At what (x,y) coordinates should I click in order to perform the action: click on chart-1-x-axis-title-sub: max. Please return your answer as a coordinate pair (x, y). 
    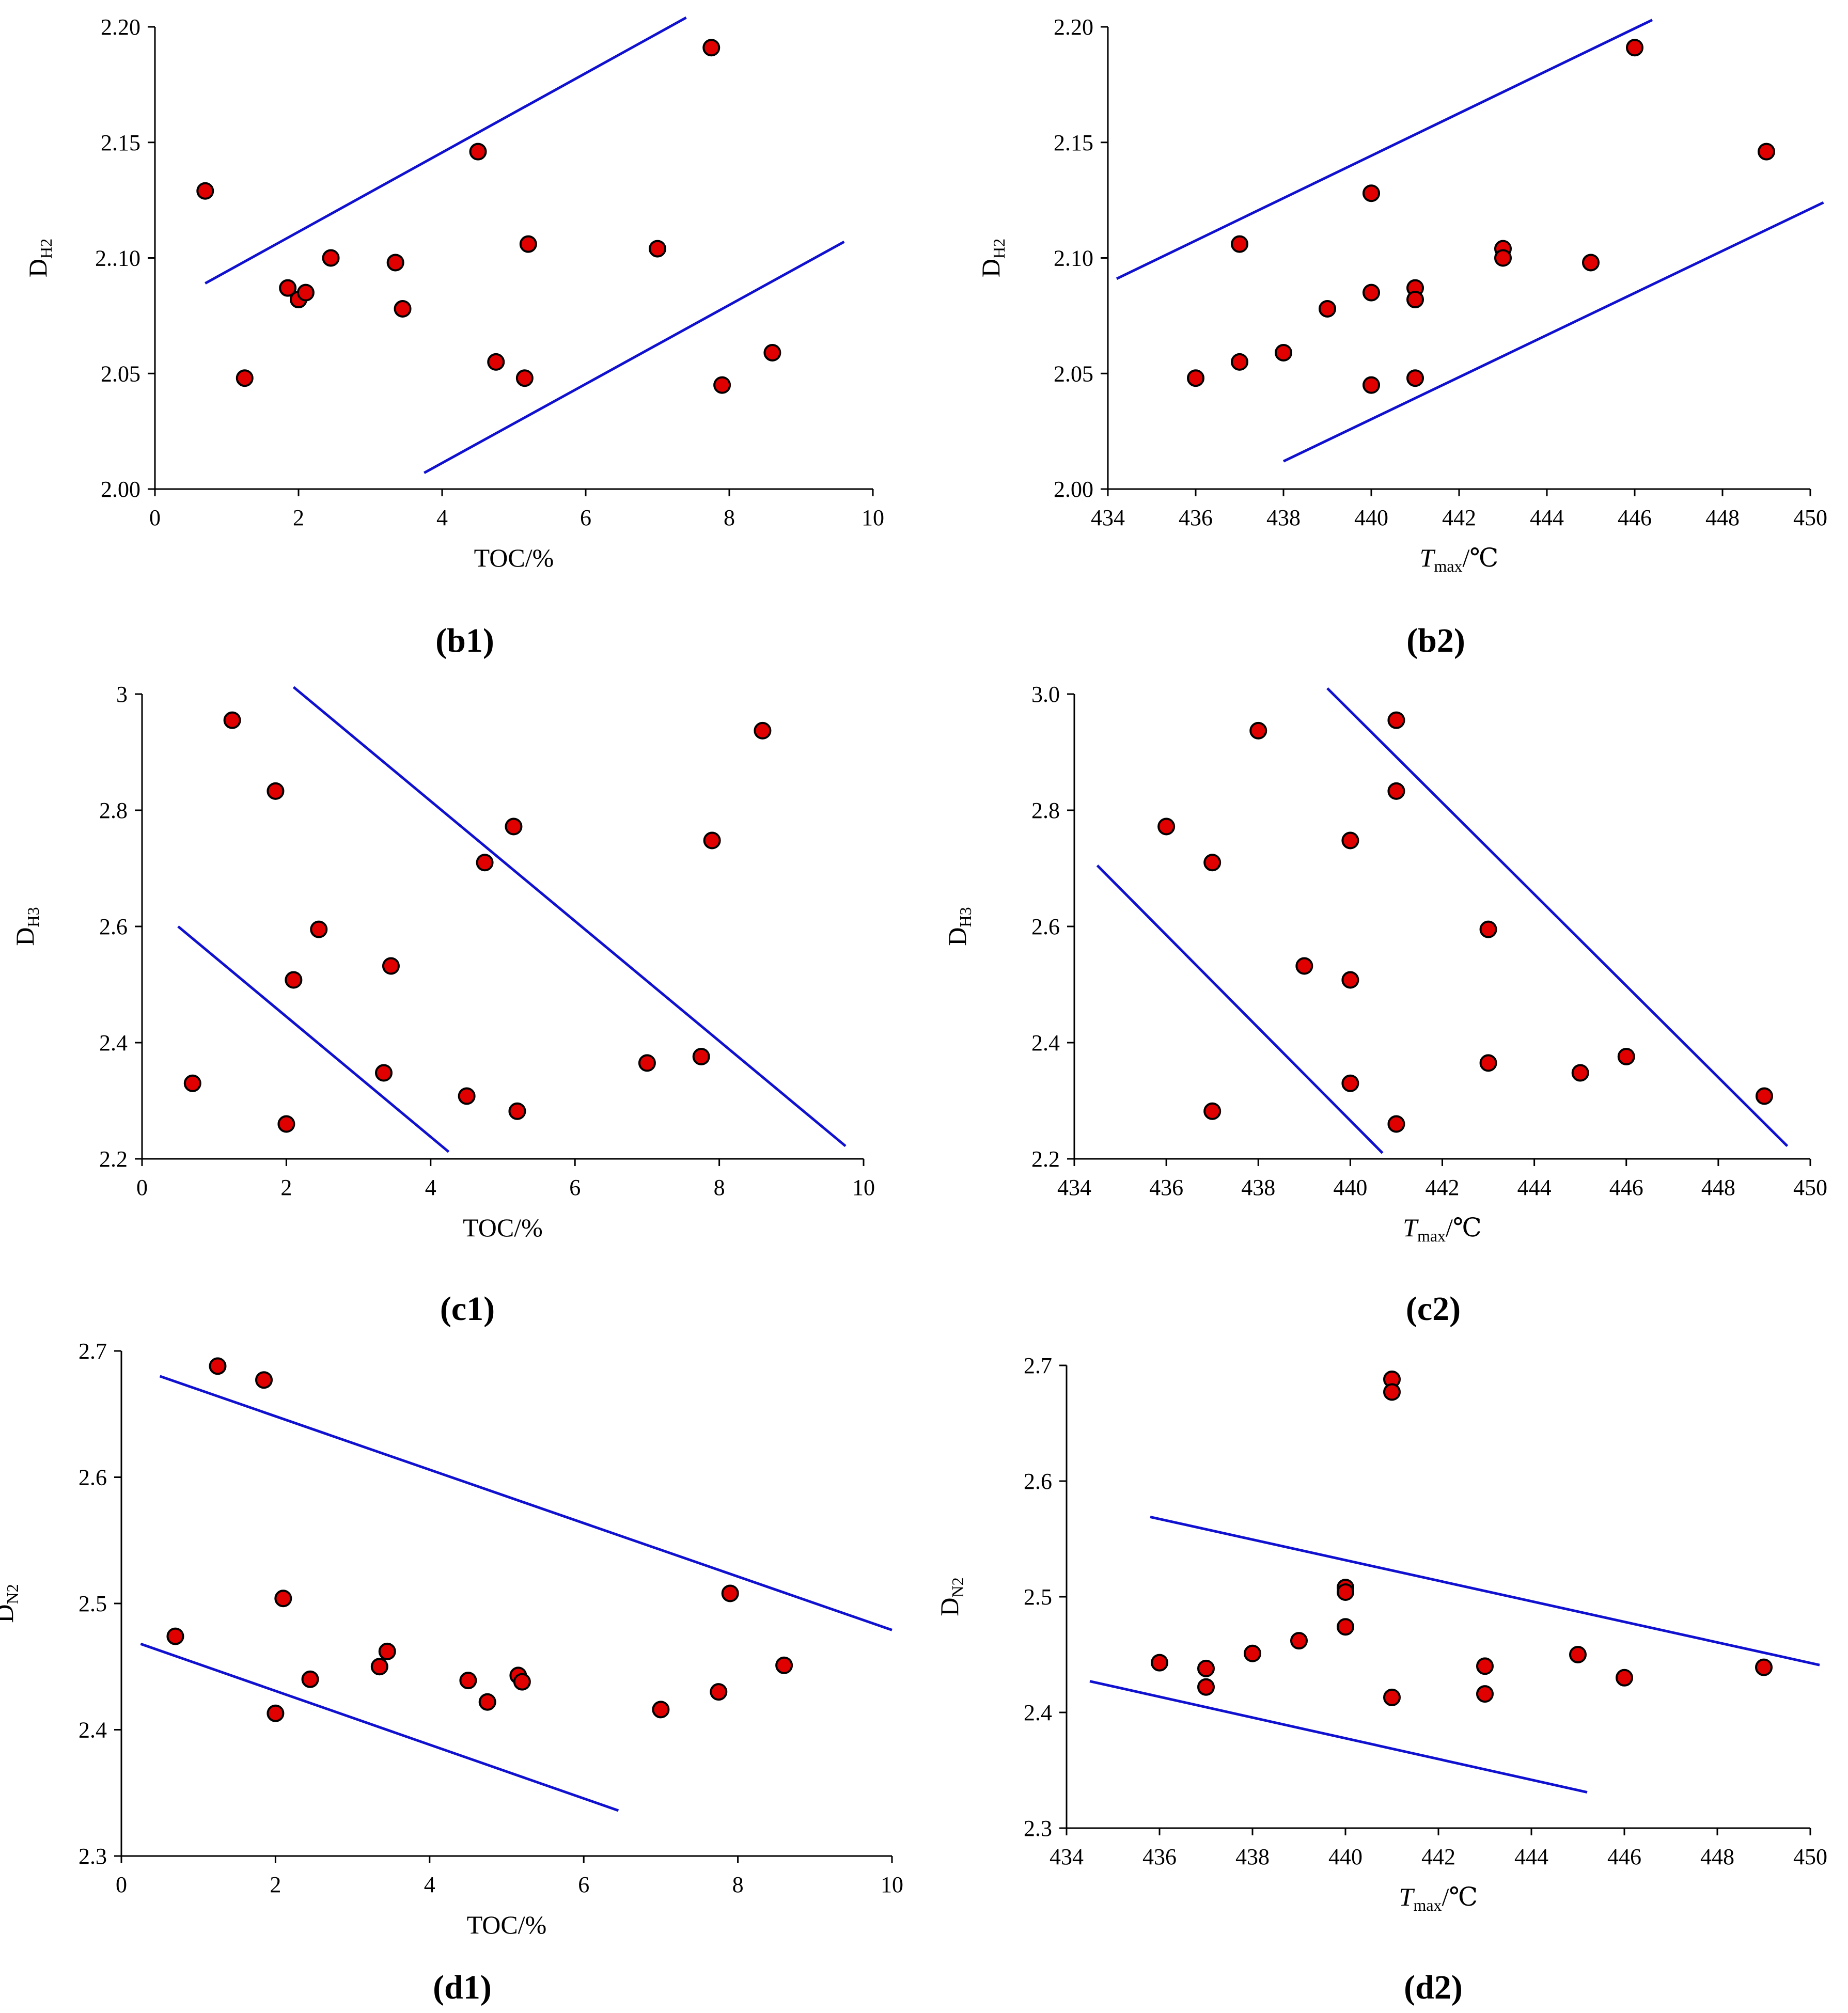
    Looking at the image, I should click on (1448, 566).